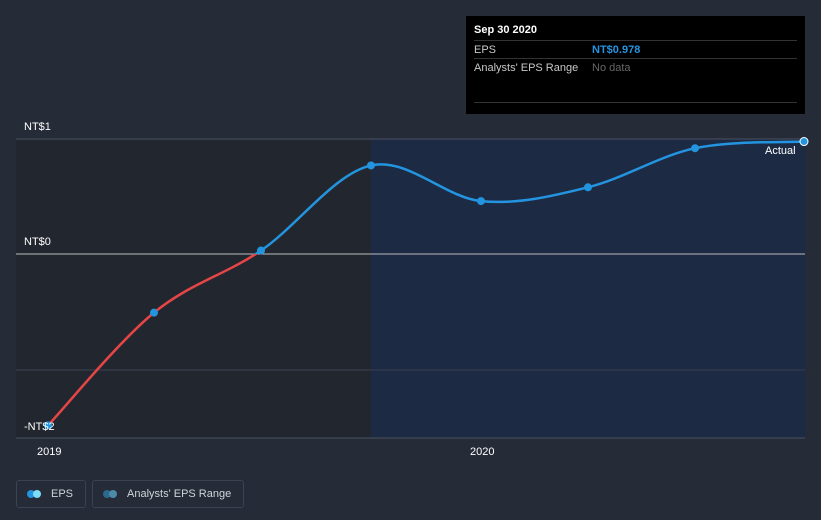  I want to click on legend: EPS Analysts' EPS Range, so click(130, 494).